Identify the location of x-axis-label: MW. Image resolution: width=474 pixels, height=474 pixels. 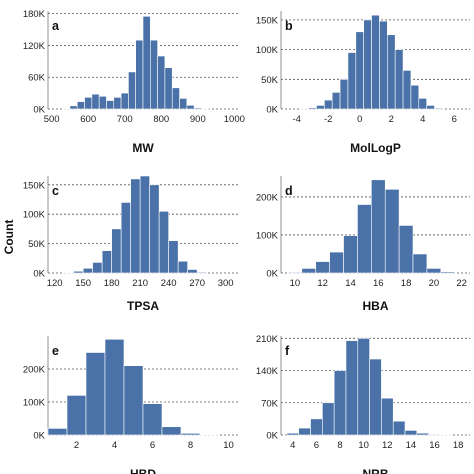
(143, 148).